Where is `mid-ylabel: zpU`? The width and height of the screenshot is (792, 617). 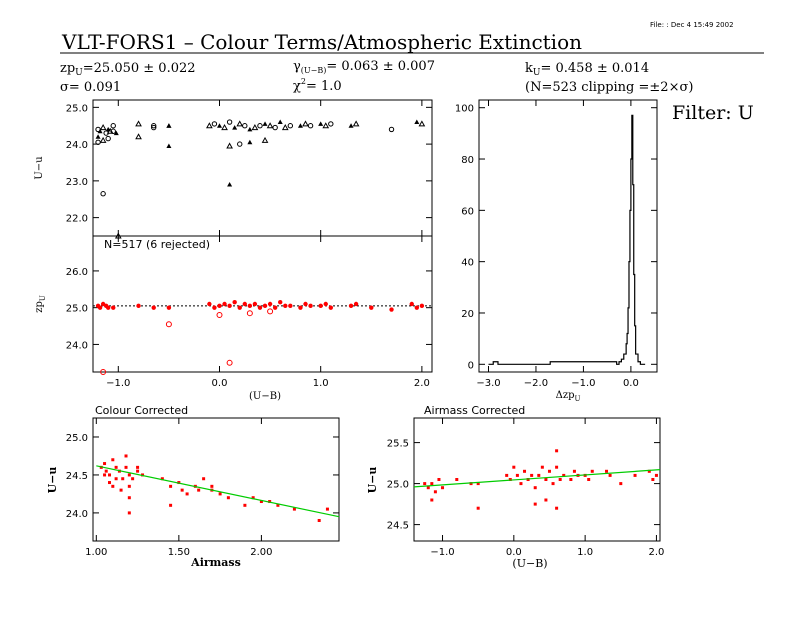 mid-ylabel: zpU is located at coordinates (40, 304).